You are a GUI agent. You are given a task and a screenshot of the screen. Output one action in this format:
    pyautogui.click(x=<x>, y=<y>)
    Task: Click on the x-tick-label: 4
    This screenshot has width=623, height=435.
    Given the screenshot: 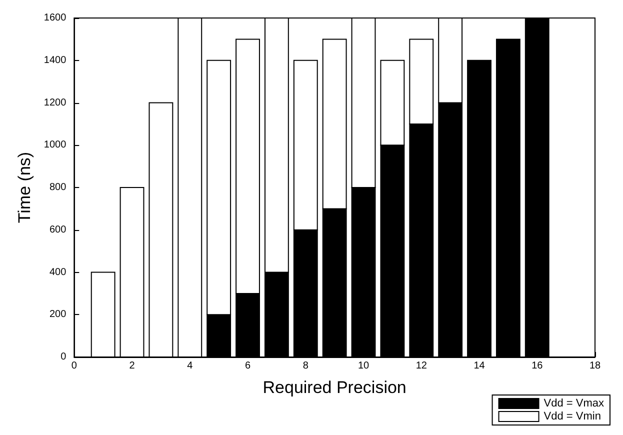 What is the action you would take?
    pyautogui.click(x=190, y=366)
    